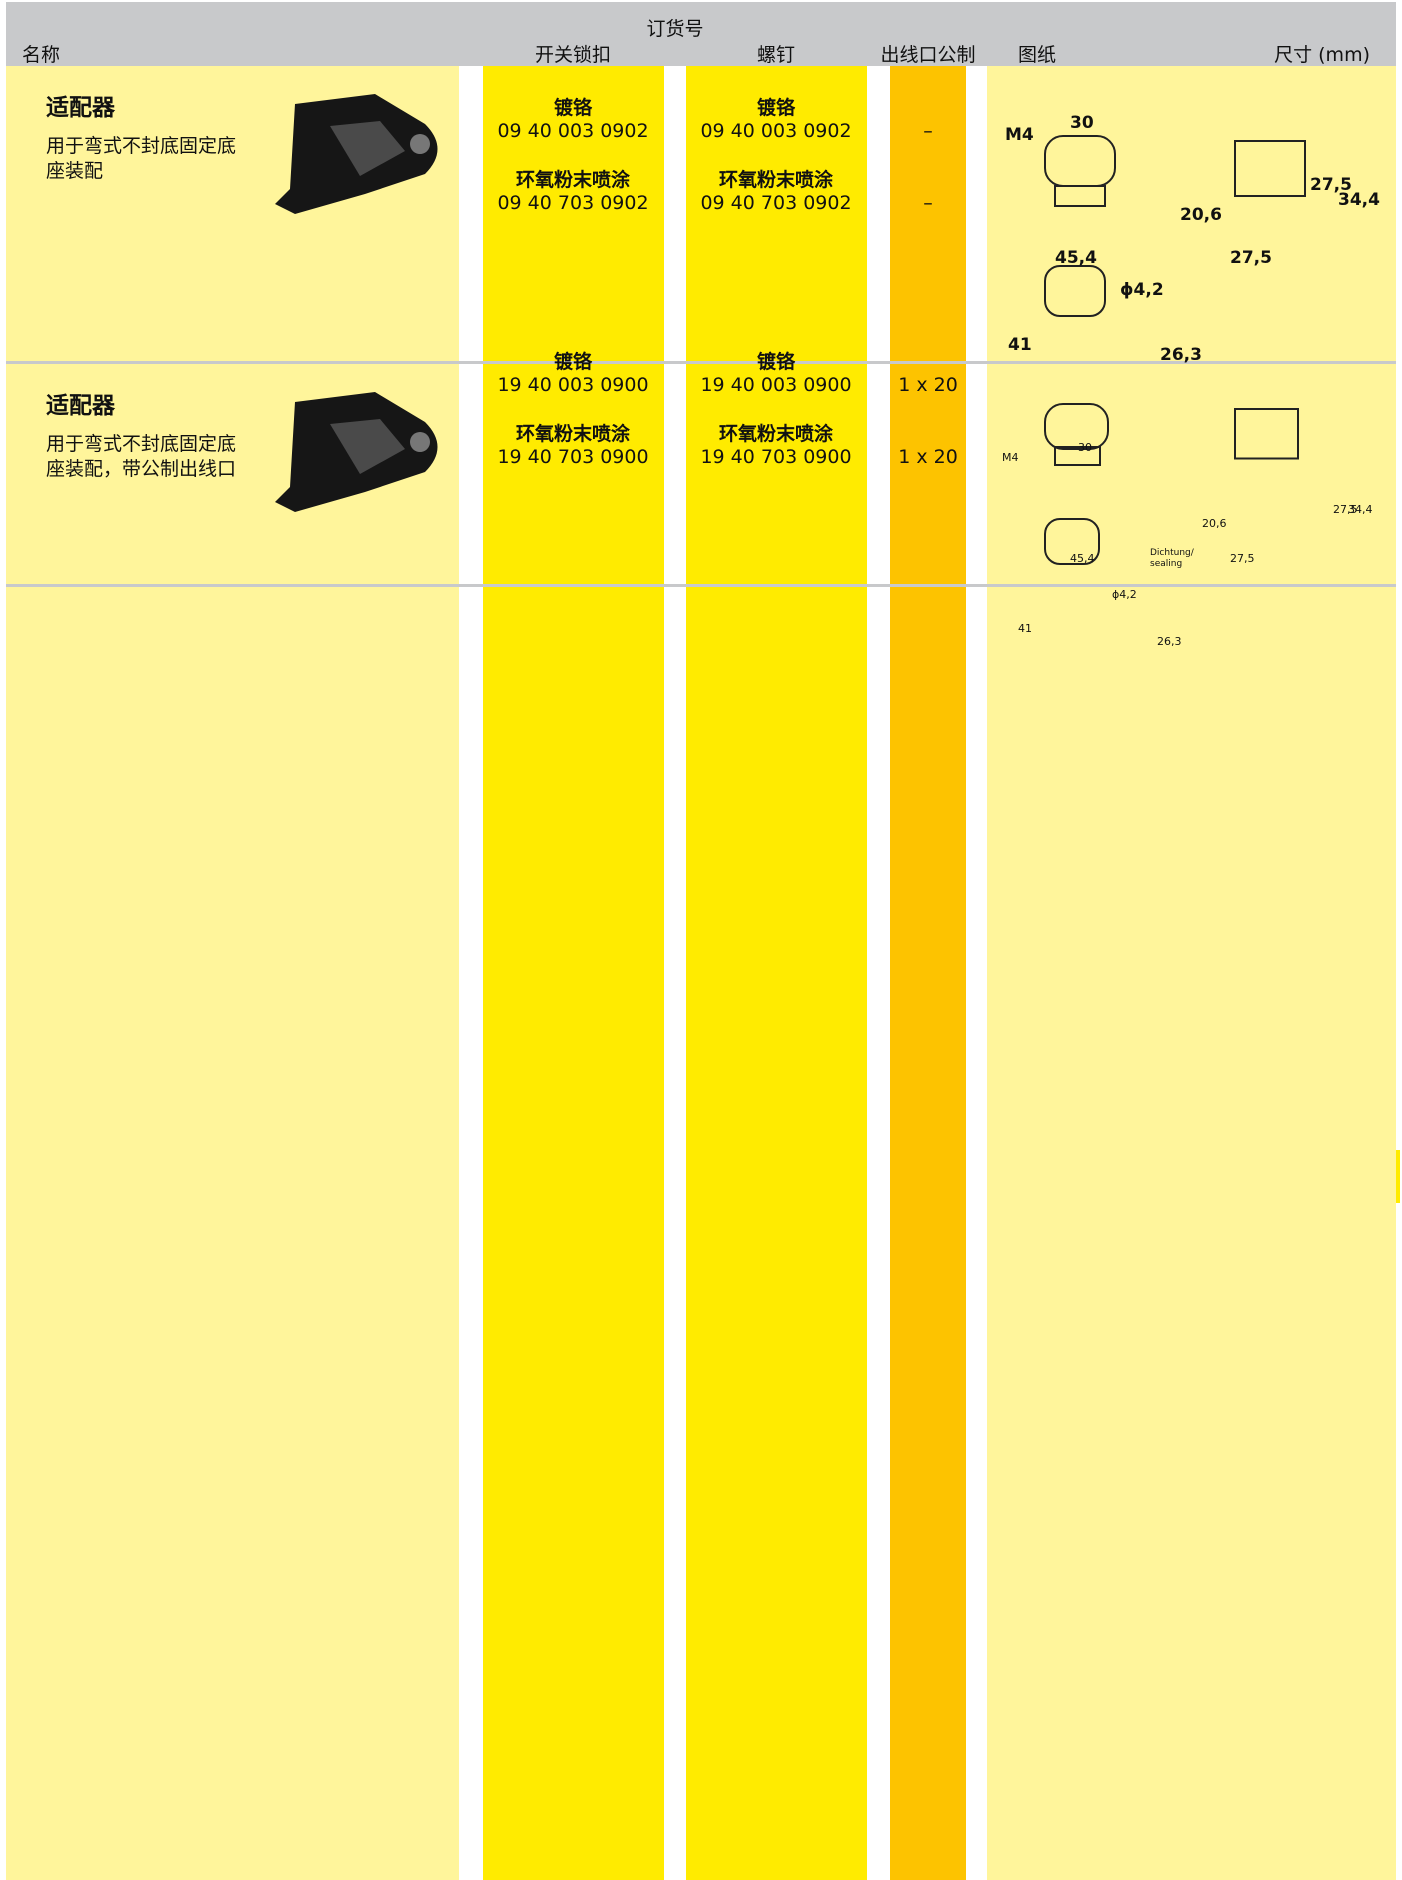 Image resolution: width=1402 pixels, height=1880 pixels. What do you see at coordinates (776, 457) in the screenshot?
I see `screw-code: 19 40 703 0900` at bounding box center [776, 457].